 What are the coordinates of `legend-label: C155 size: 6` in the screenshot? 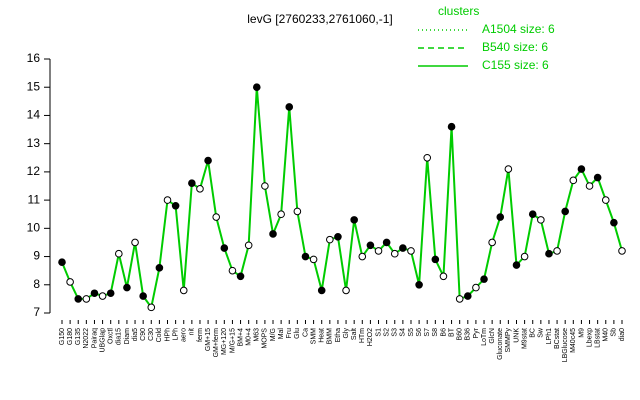 It's located at (515, 65).